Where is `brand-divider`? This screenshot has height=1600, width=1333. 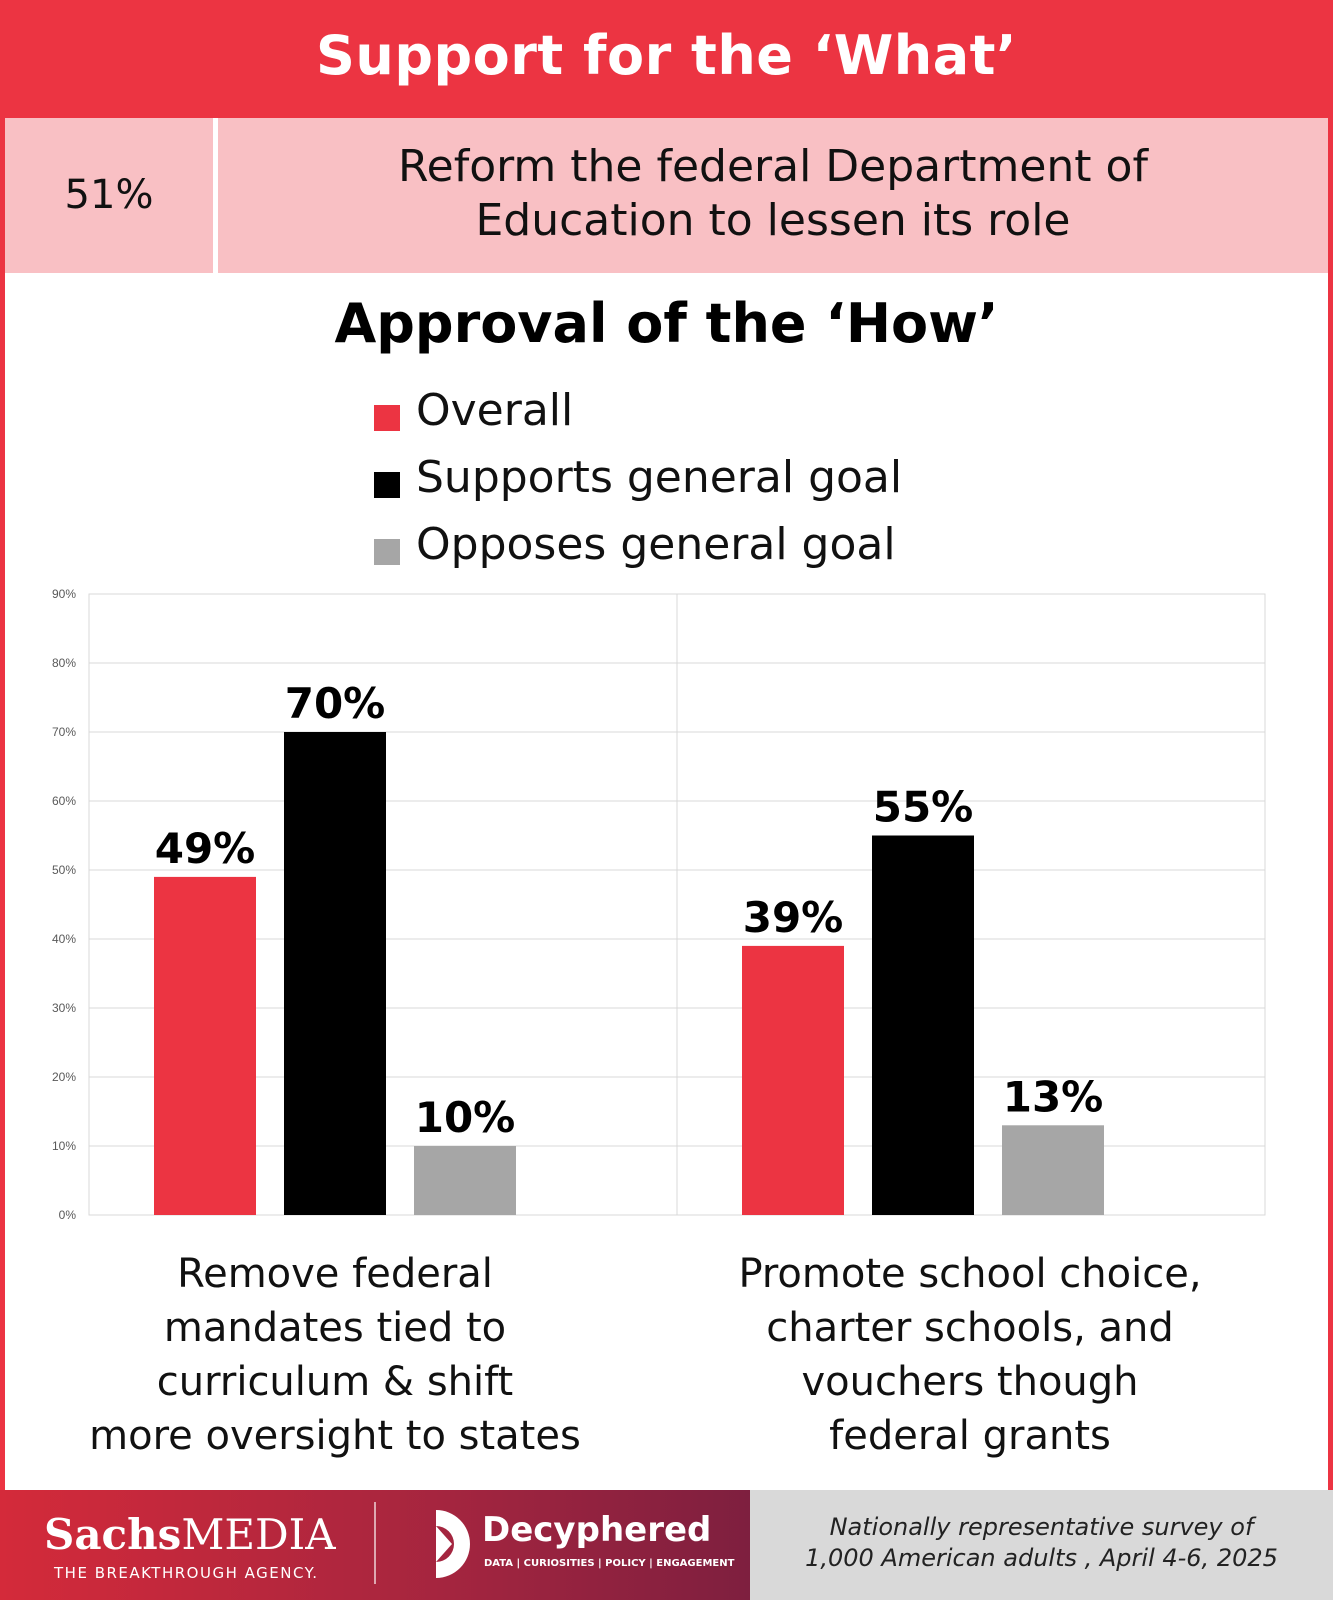
brand-divider is located at coordinates (375, 1543).